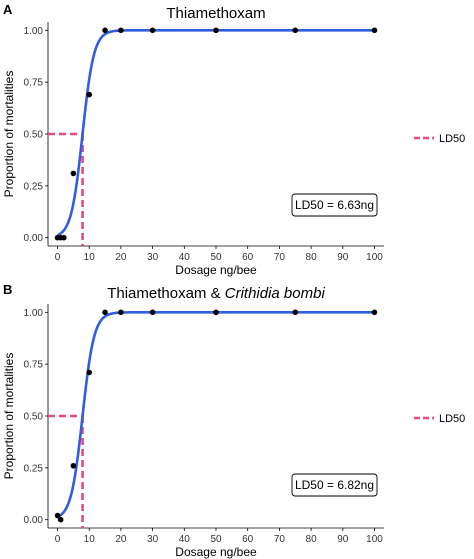 Image resolution: width=474 pixels, height=559 pixels. I want to click on chart-title-text: Thiamethoxam, so click(215, 13).